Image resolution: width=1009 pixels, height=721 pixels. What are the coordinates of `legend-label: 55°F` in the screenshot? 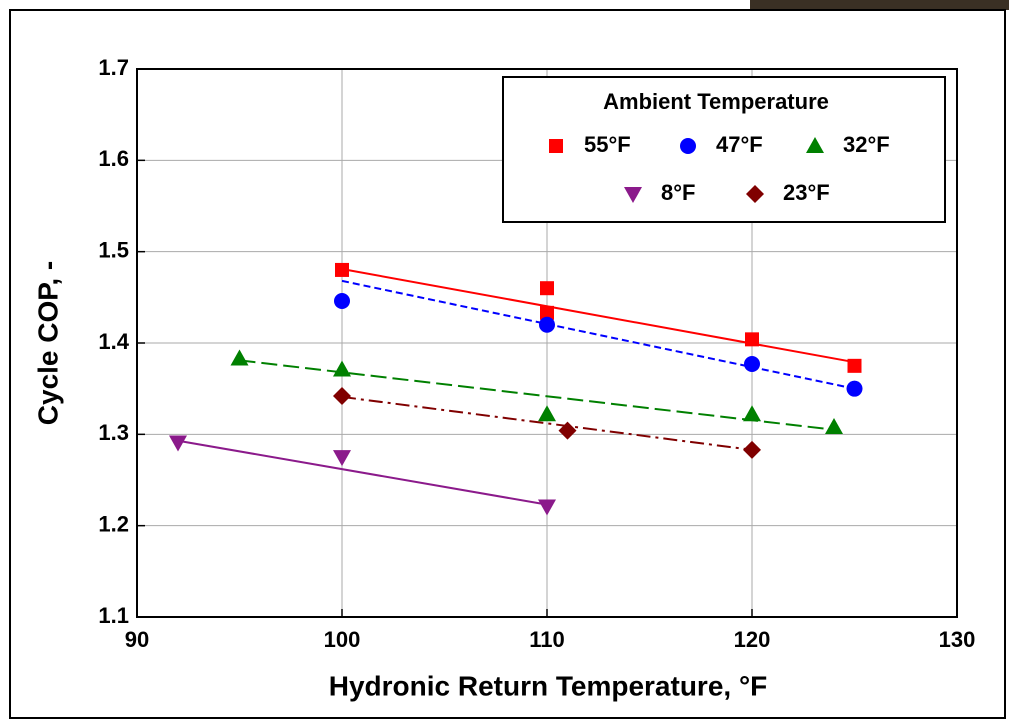 It's located at (607, 144).